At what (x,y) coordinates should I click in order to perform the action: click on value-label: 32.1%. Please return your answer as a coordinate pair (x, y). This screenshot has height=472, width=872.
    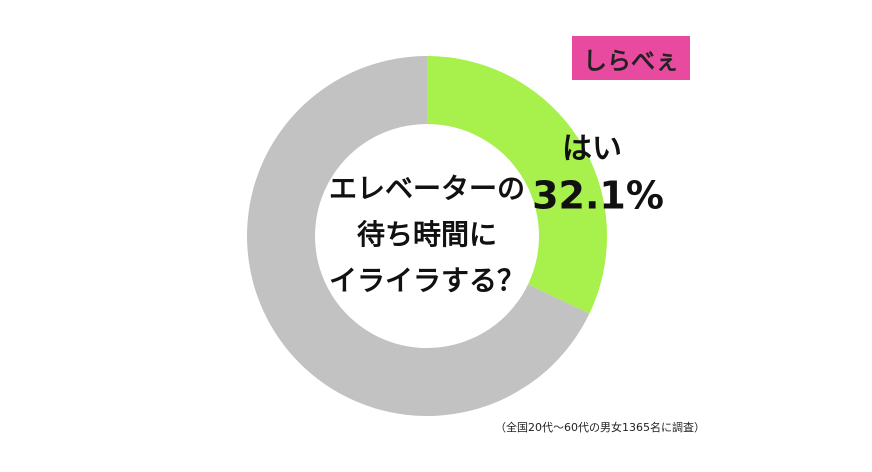
    Looking at the image, I should click on (598, 196).